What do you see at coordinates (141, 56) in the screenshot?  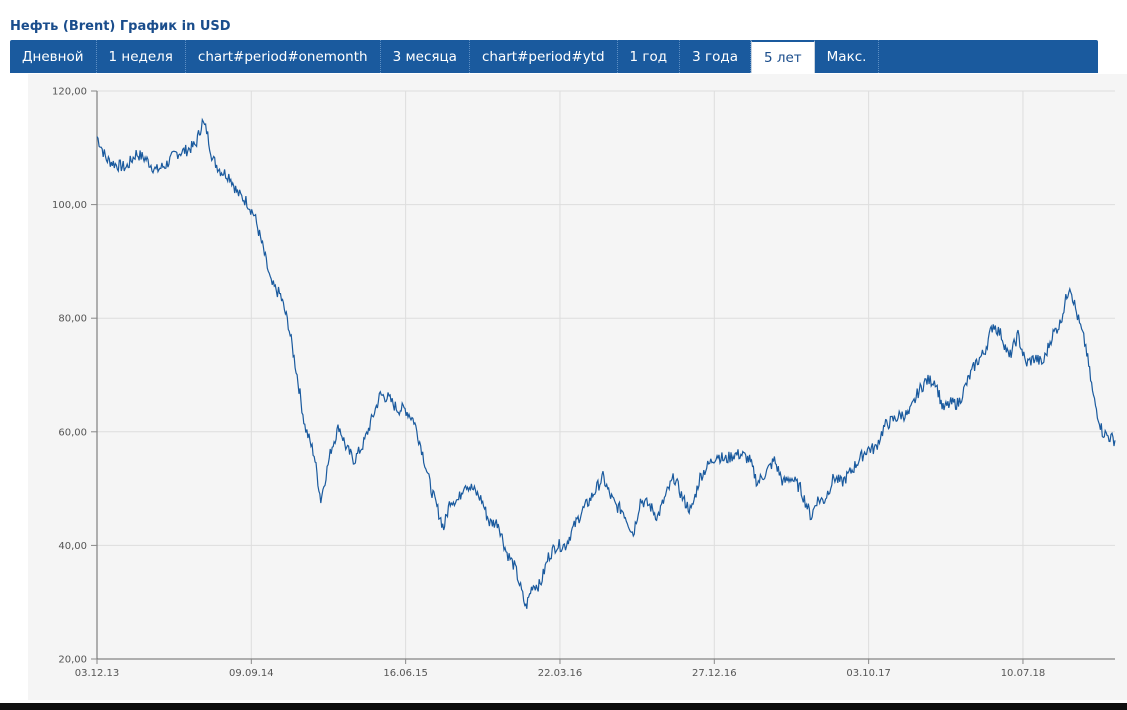 I see `tab-1-week: 1 неделя` at bounding box center [141, 56].